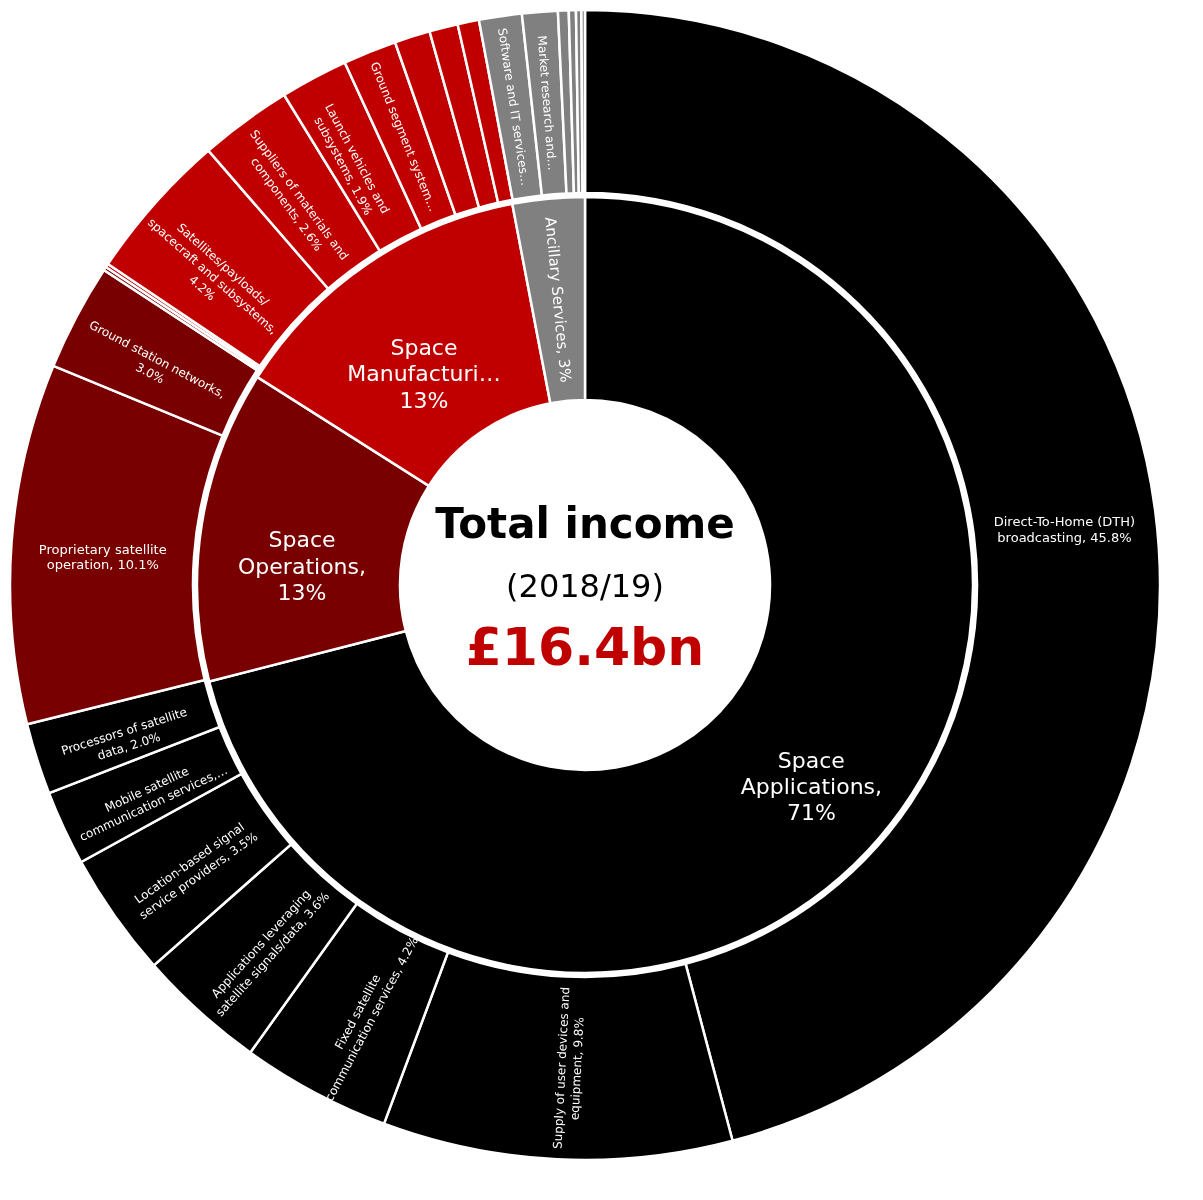 Image resolution: width=1203 pixels, height=1200 pixels. I want to click on data-label: Space Manufacturi… 13%, so click(424, 374).